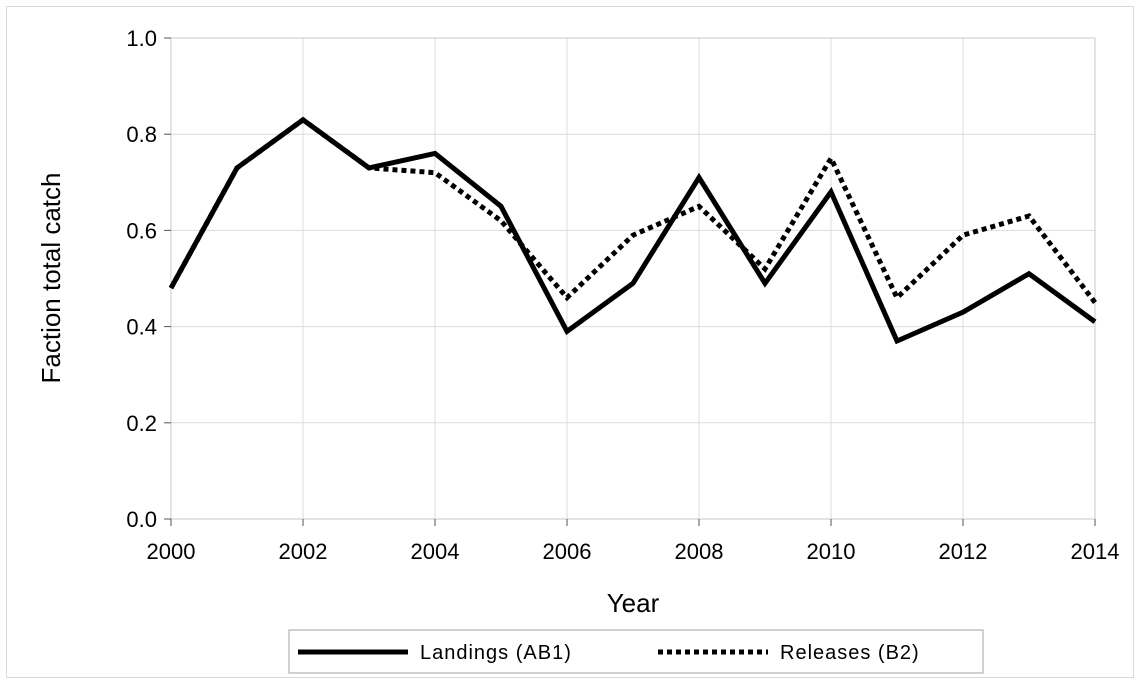 This screenshot has width=1141, height=686. Describe the element at coordinates (496, 653) in the screenshot. I see `legend-label-landings: Landings (AB1)` at that location.